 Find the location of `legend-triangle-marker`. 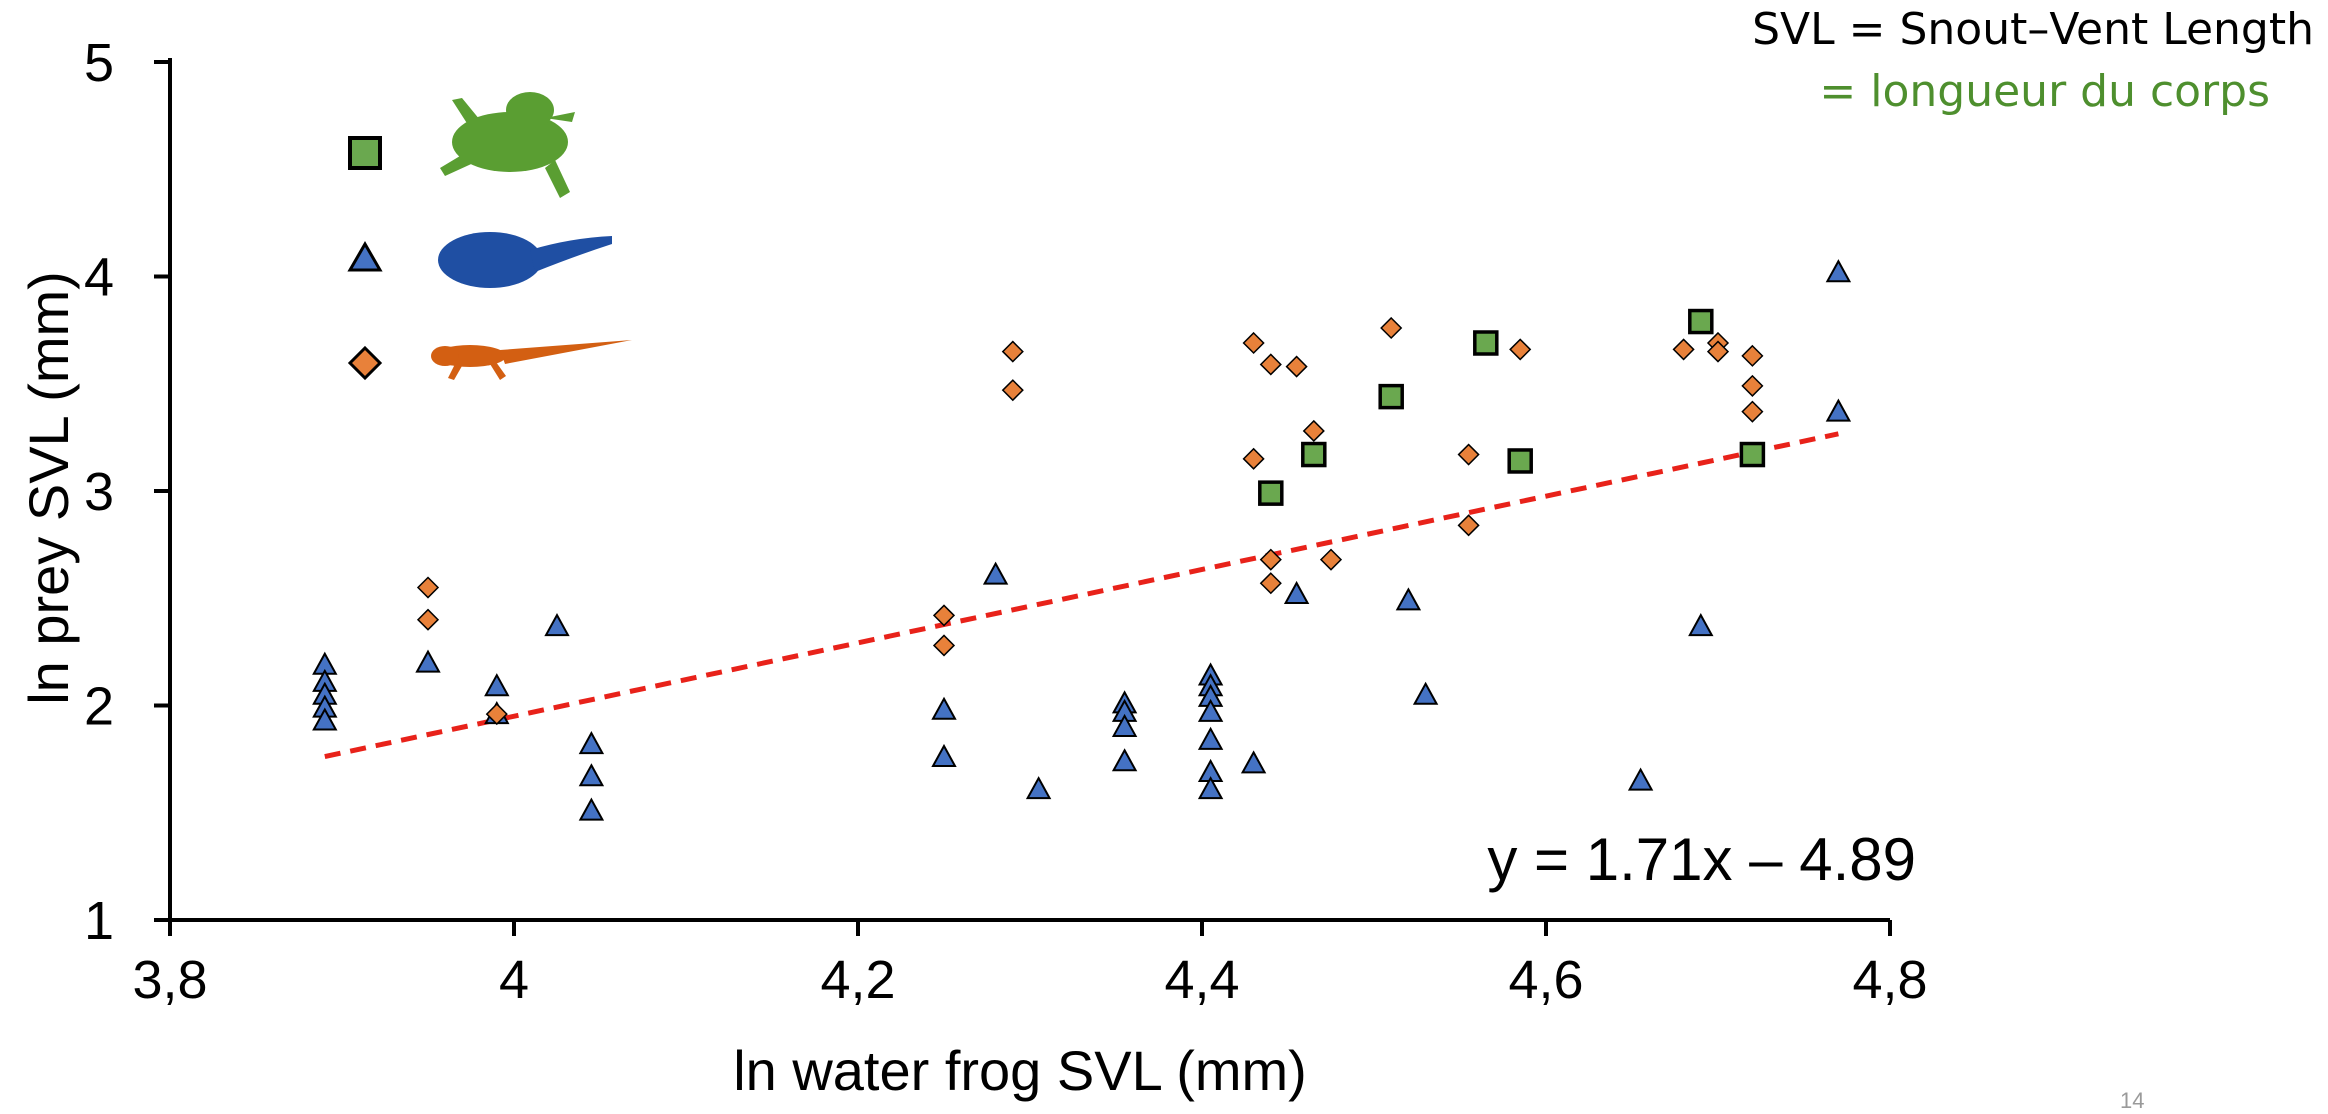

legend-triangle-marker is located at coordinates (365, 256).